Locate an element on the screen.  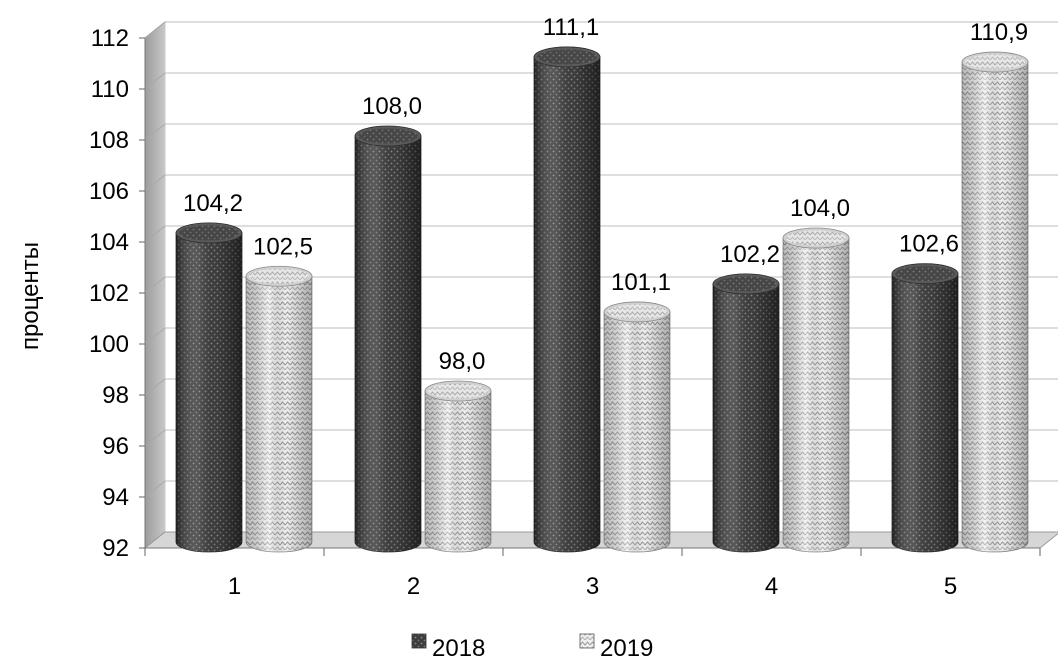
x-tick-label: 5 is located at coordinates (950, 586).